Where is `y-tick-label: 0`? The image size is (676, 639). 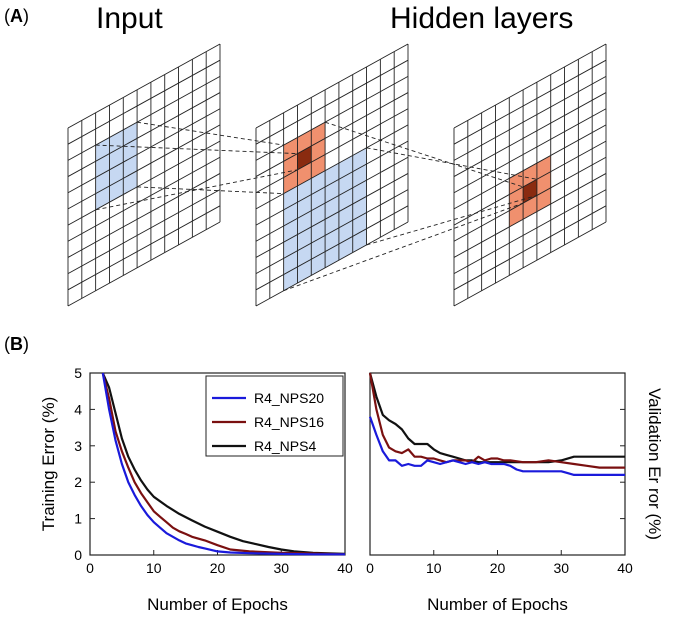 y-tick-label: 0 is located at coordinates (78, 555).